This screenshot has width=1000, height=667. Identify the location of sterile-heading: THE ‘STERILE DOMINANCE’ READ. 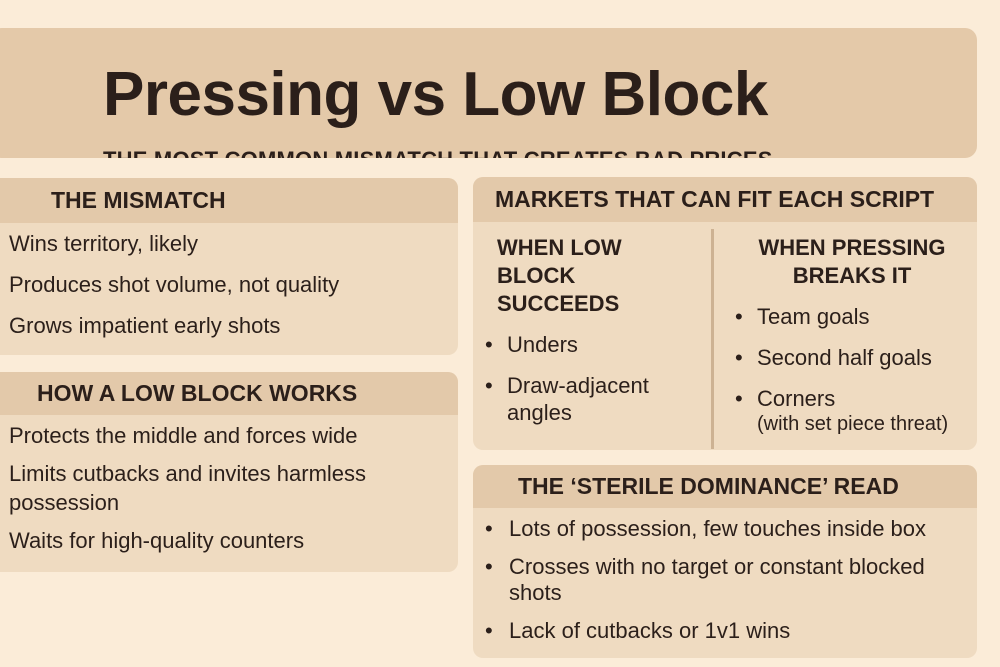
(725, 486).